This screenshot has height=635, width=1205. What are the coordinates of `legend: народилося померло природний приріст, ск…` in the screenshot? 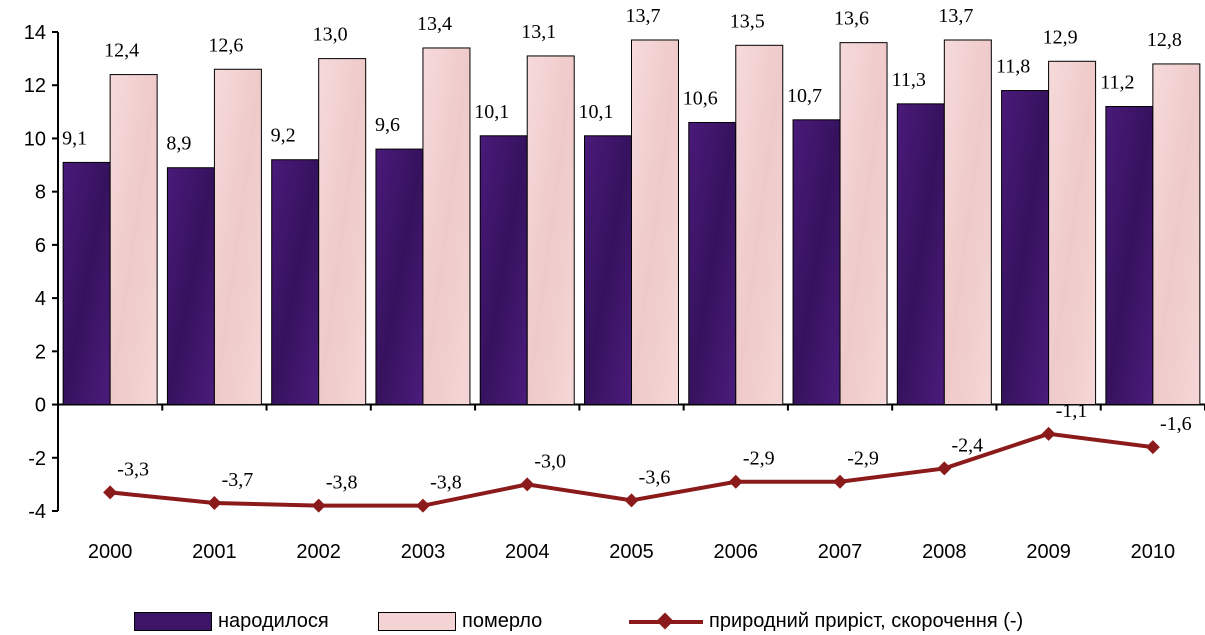 It's located at (602, 621).